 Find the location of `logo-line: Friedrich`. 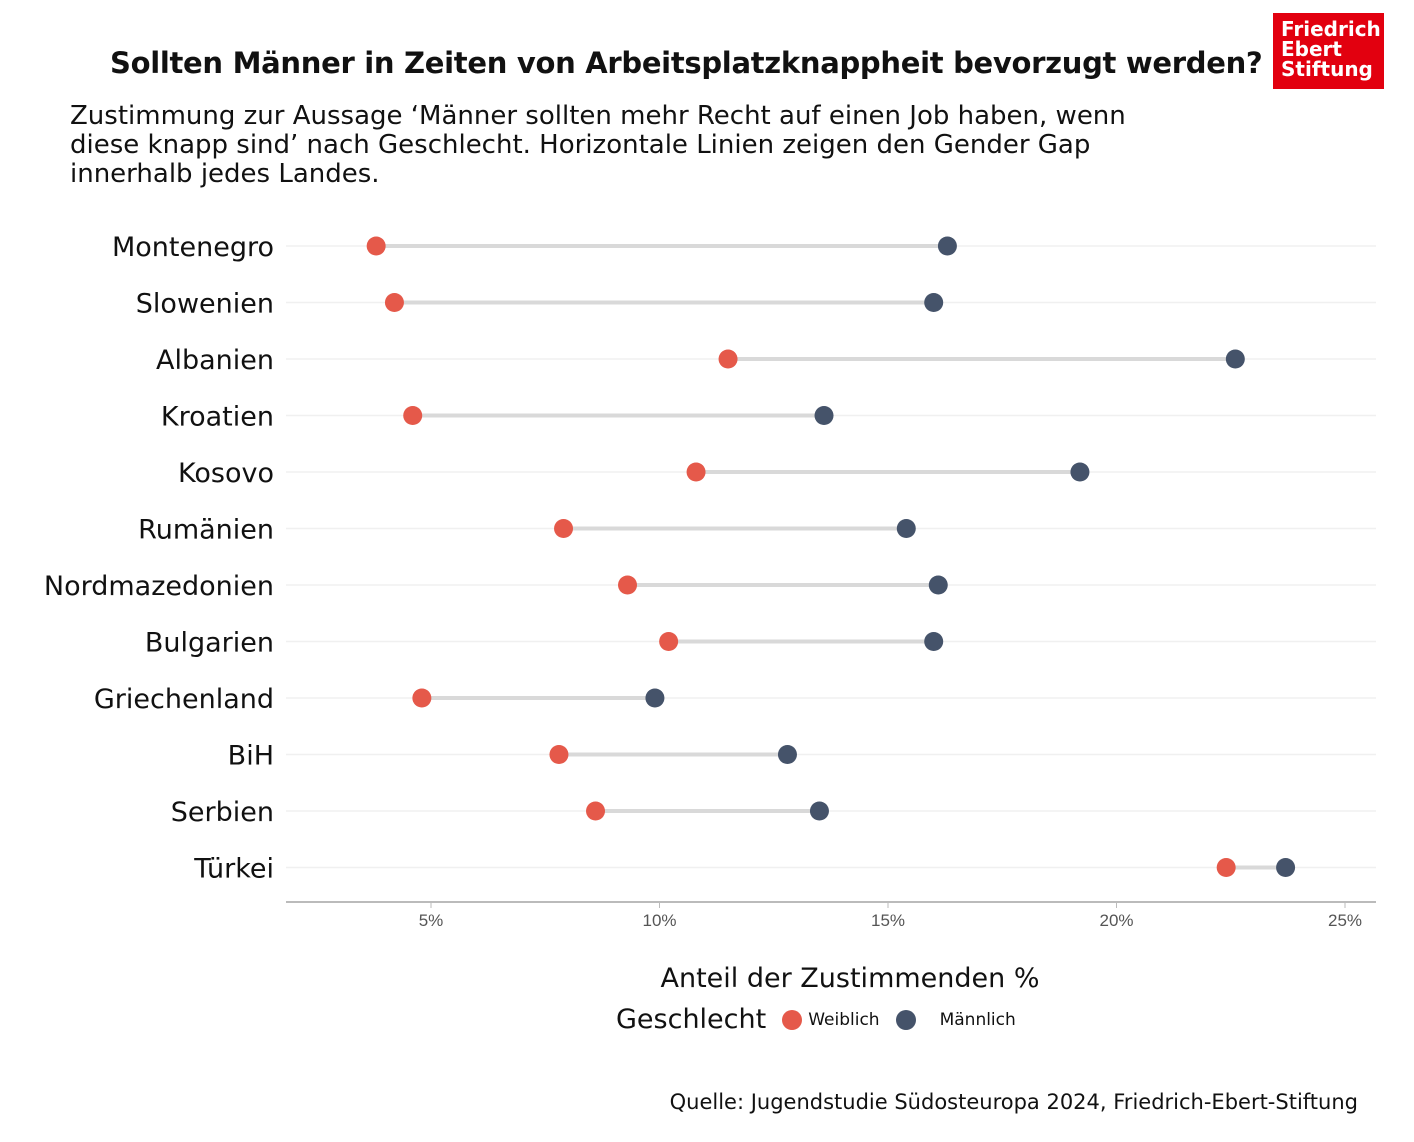

logo-line: Friedrich is located at coordinates (1331, 29).